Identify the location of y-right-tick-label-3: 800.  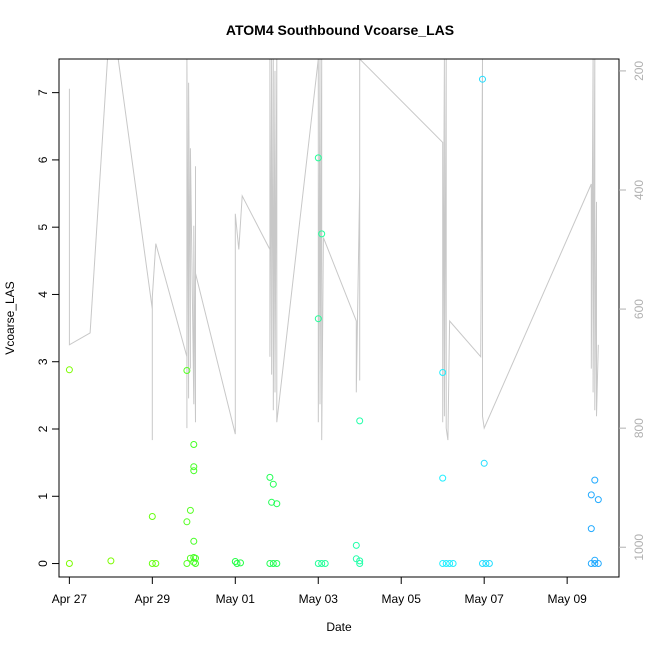
(639, 428).